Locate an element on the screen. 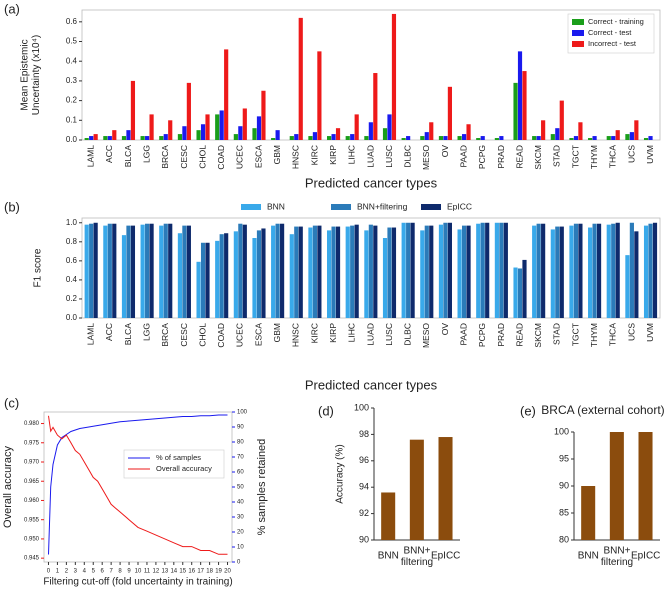 The image size is (668, 599). x-tick-label: MESO is located at coordinates (426, 157).